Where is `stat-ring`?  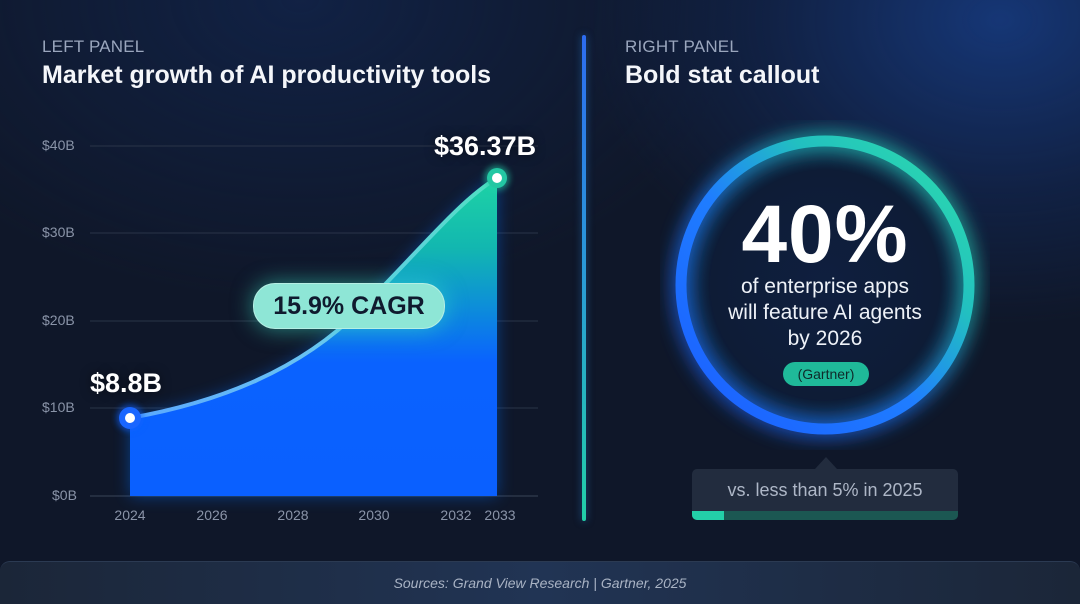 stat-ring is located at coordinates (825, 285).